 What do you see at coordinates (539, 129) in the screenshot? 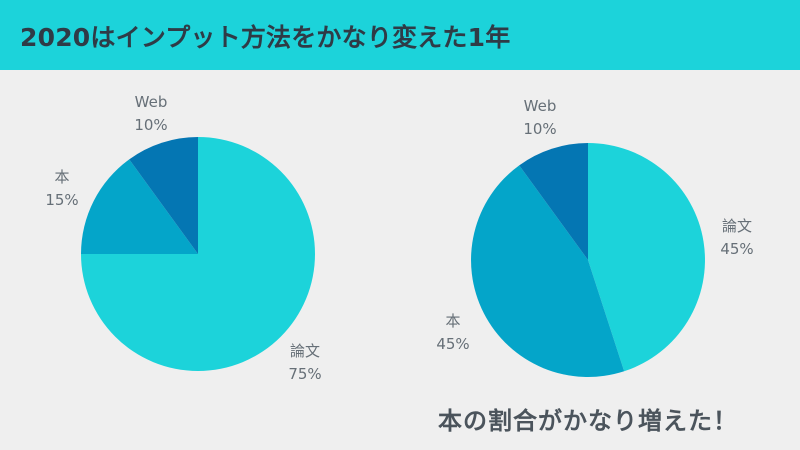
I see `pie2-value-web: 10%` at bounding box center [539, 129].